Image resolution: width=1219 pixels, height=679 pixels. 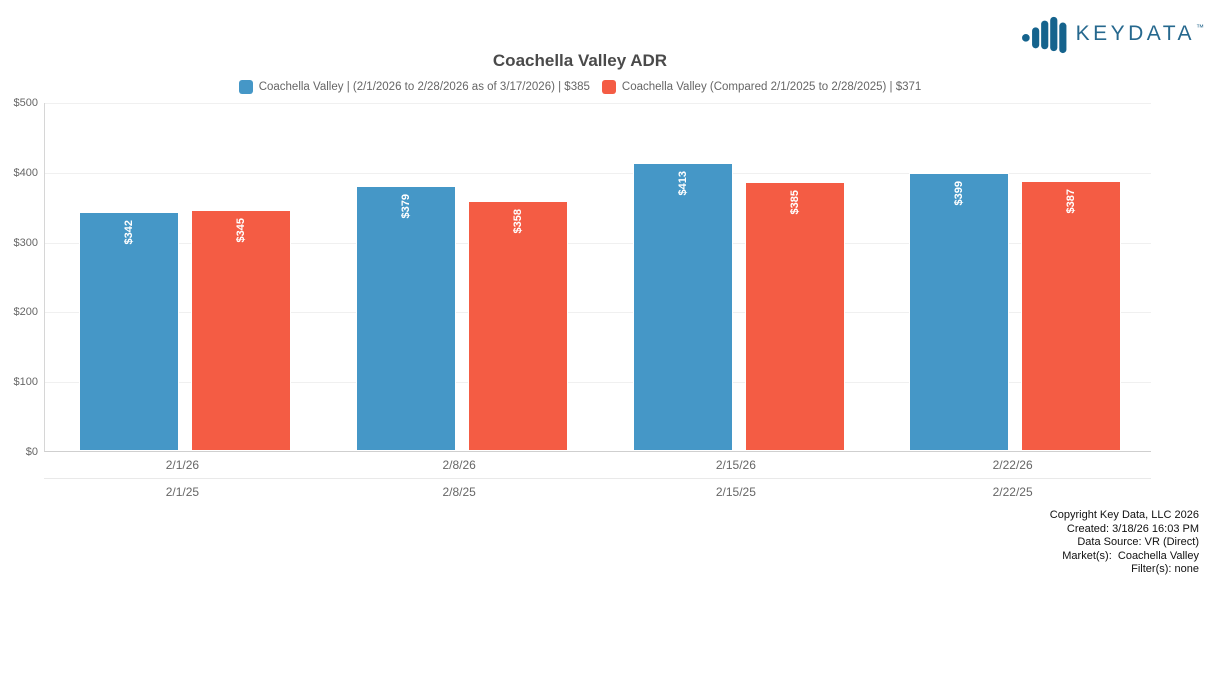 I want to click on y-tick-label: $400, so click(x=25, y=172).